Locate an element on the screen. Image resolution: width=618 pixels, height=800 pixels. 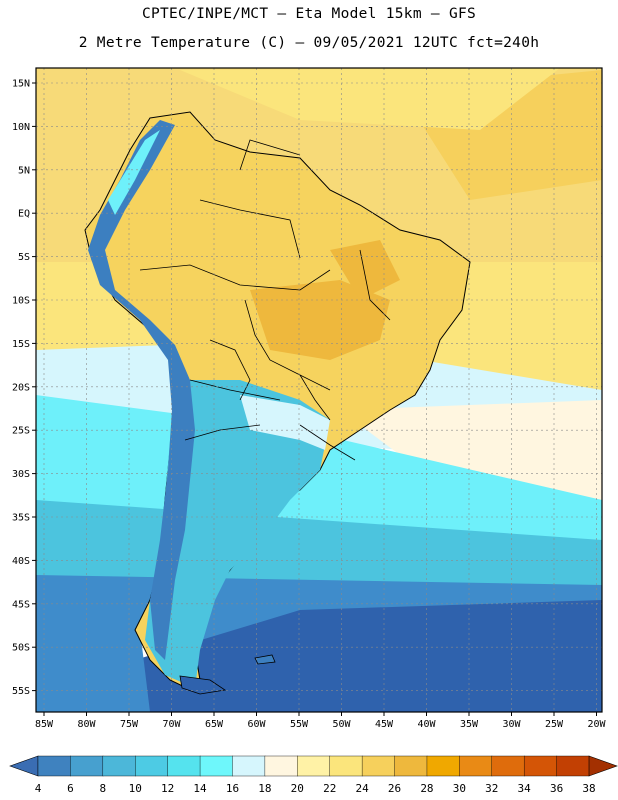
colorbar-arrow-left is located at coordinates (24, 766).